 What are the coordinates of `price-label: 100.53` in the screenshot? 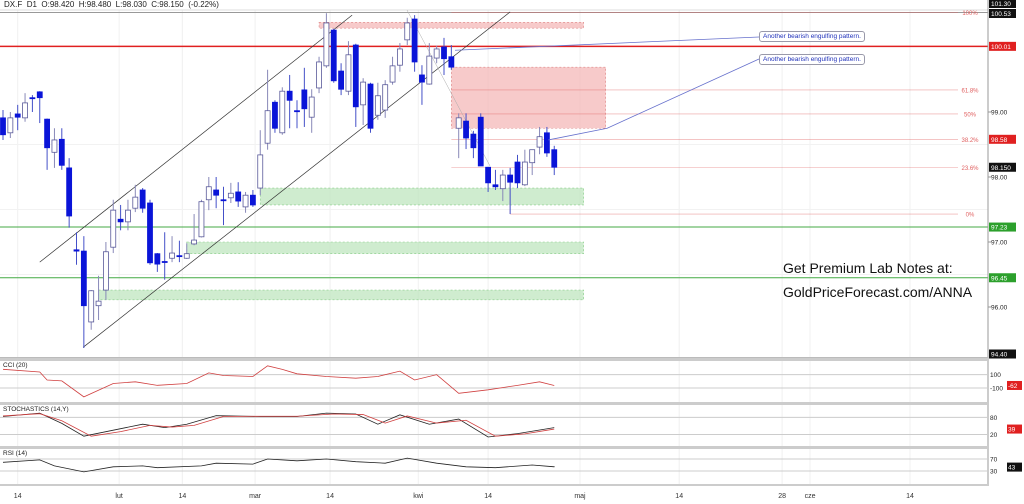 It's located at (1001, 14).